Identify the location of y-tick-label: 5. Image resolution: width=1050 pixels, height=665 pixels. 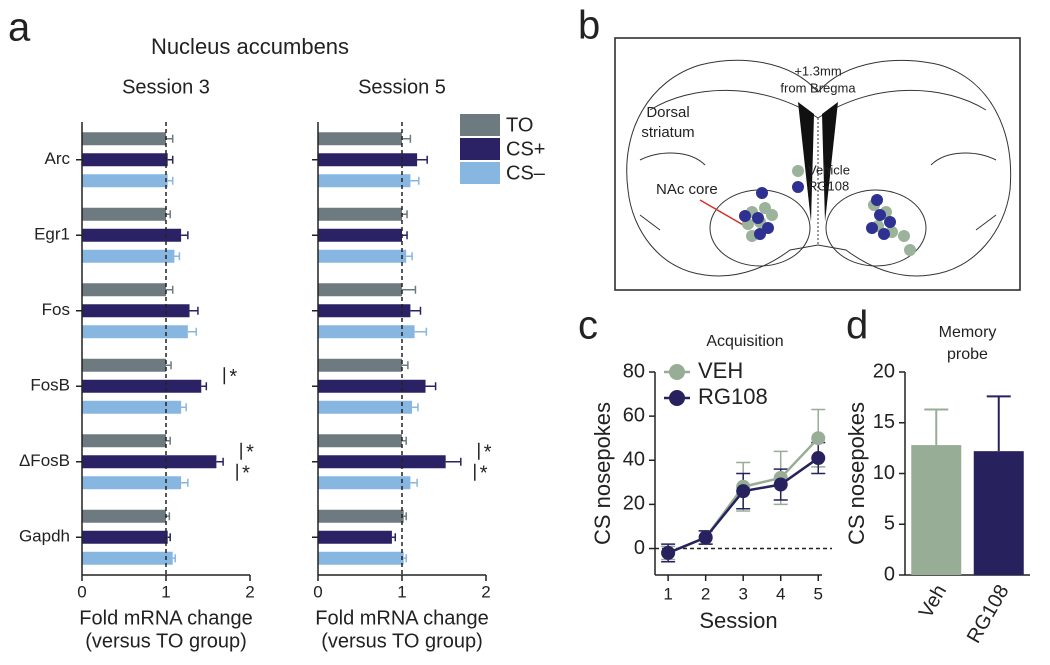
(889, 524).